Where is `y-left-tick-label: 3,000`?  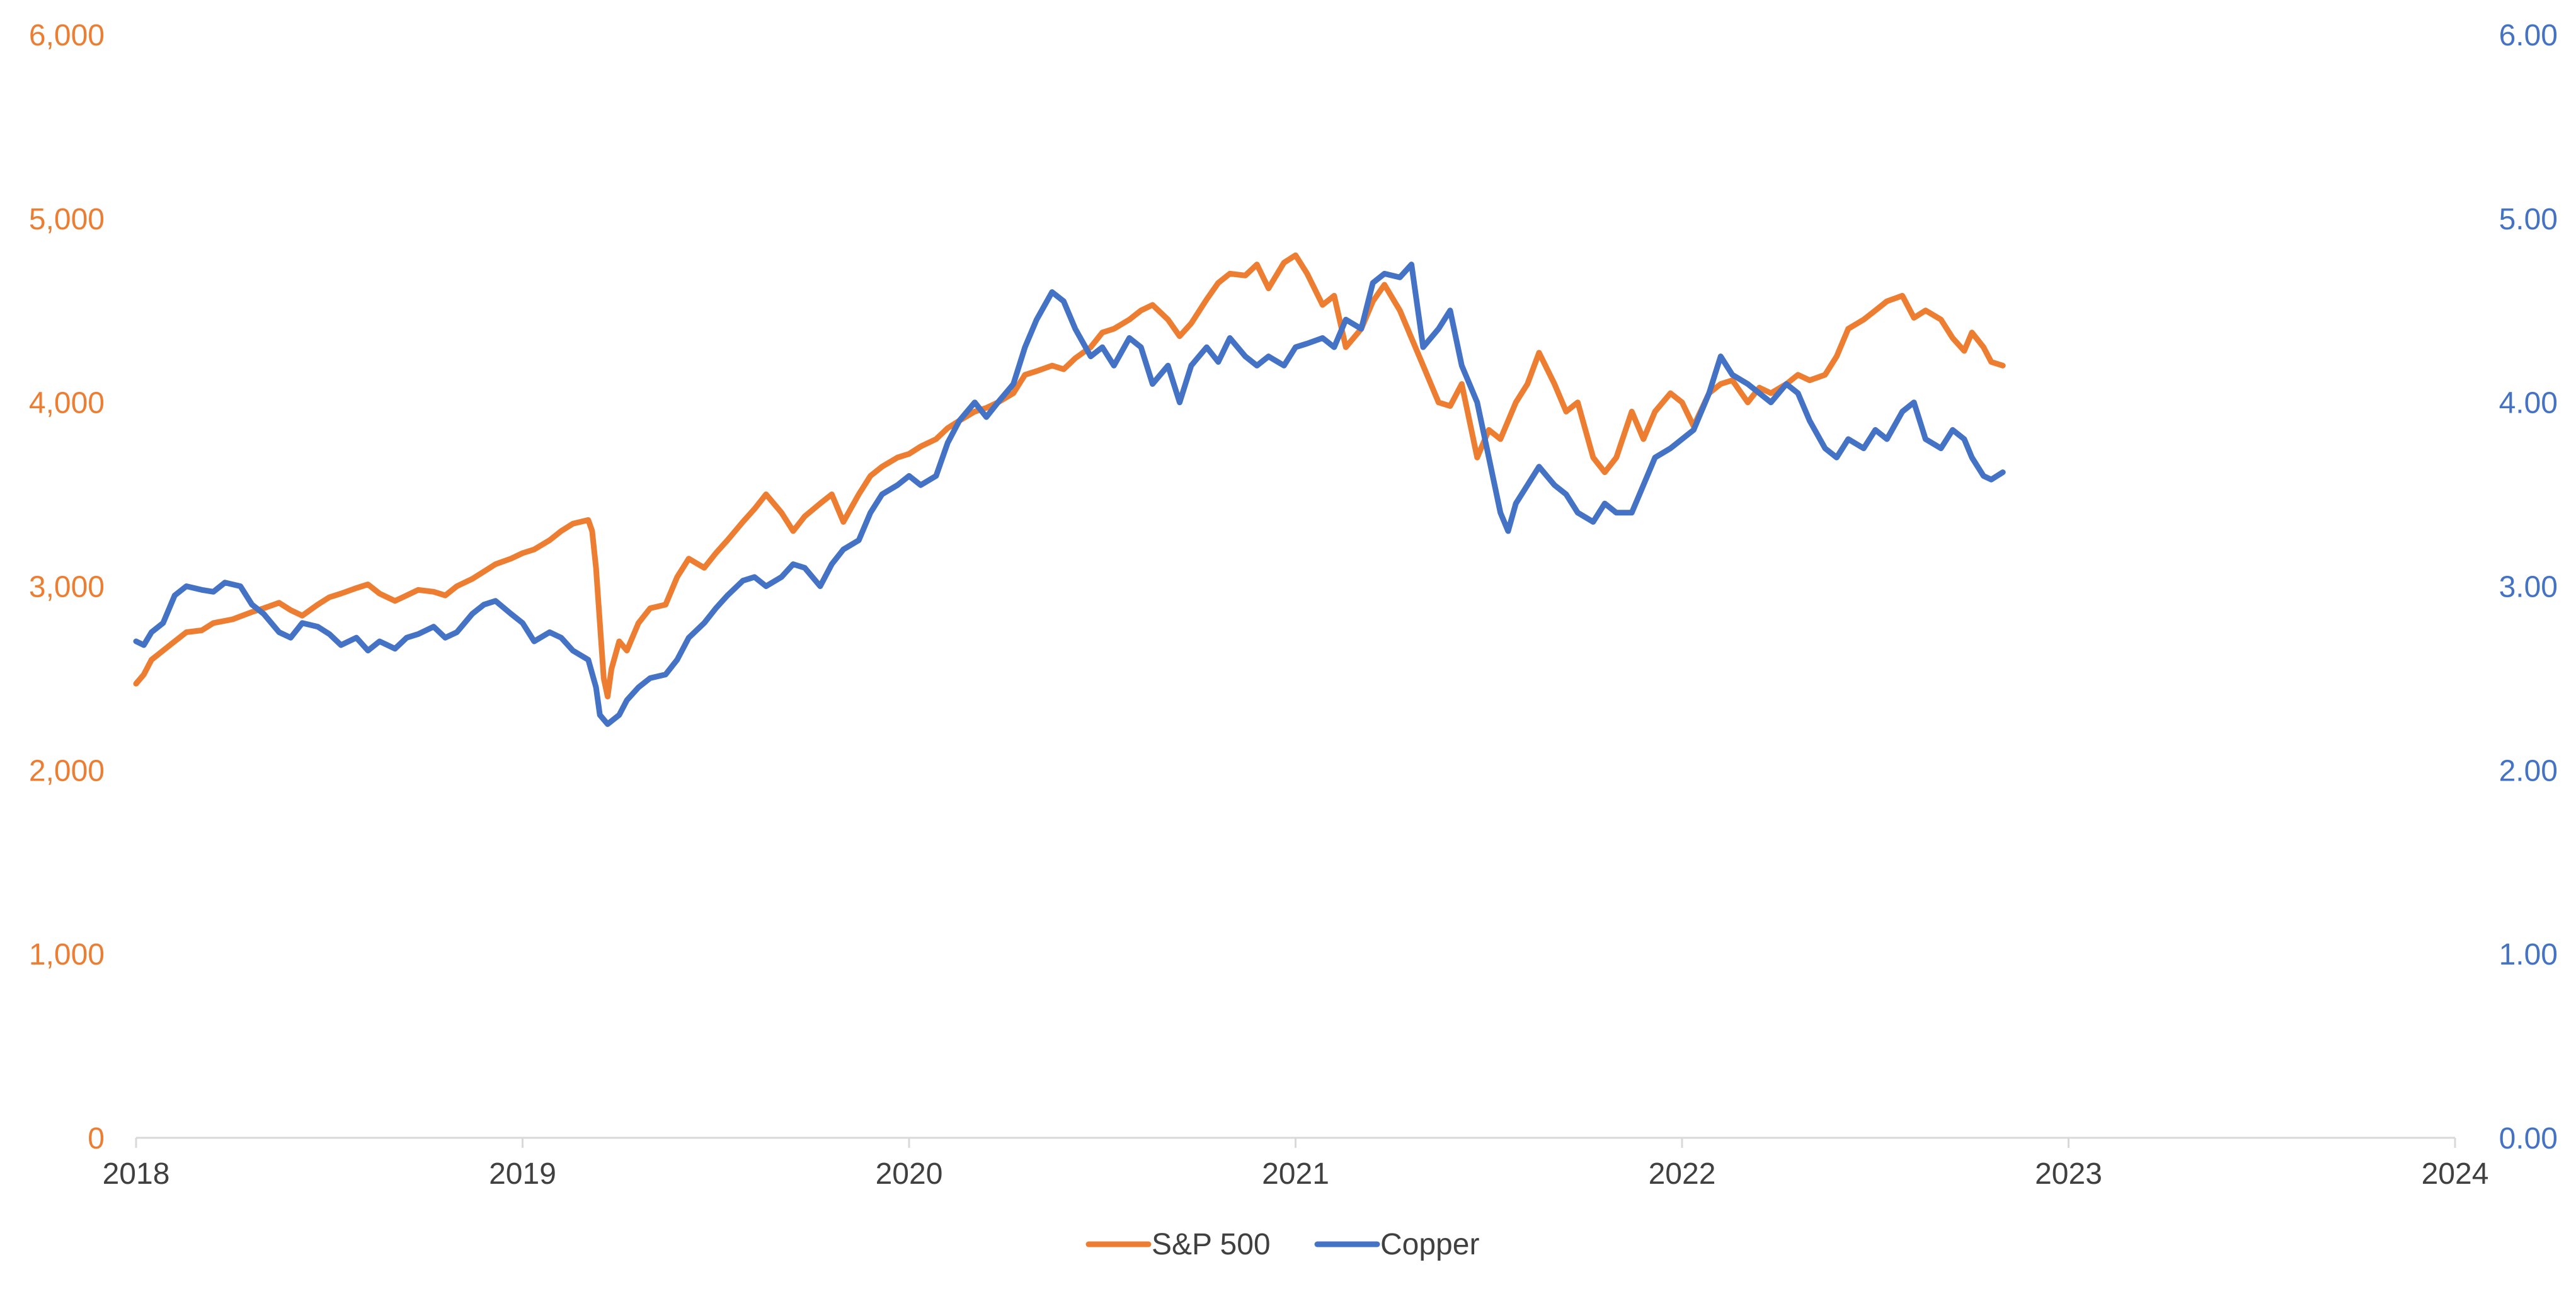
y-left-tick-label: 3,000 is located at coordinates (67, 587).